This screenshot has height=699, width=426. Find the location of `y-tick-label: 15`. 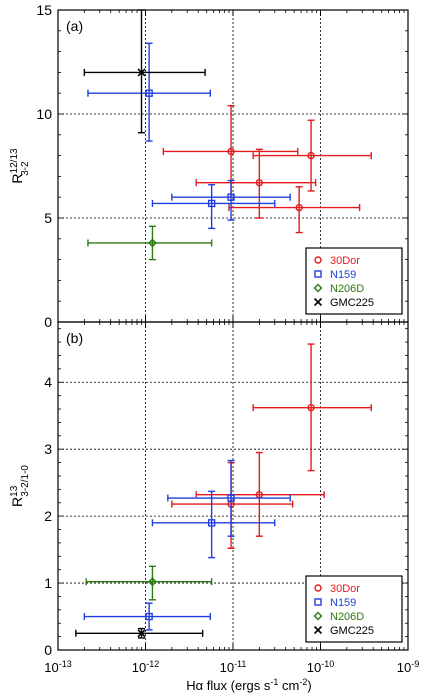

y-tick-label: 15 is located at coordinates (44, 10).